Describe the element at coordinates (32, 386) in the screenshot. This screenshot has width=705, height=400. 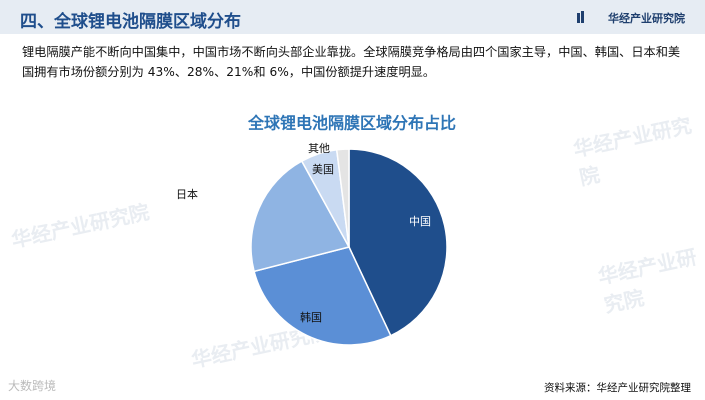
I see `logo-text: 大数跨境` at that location.